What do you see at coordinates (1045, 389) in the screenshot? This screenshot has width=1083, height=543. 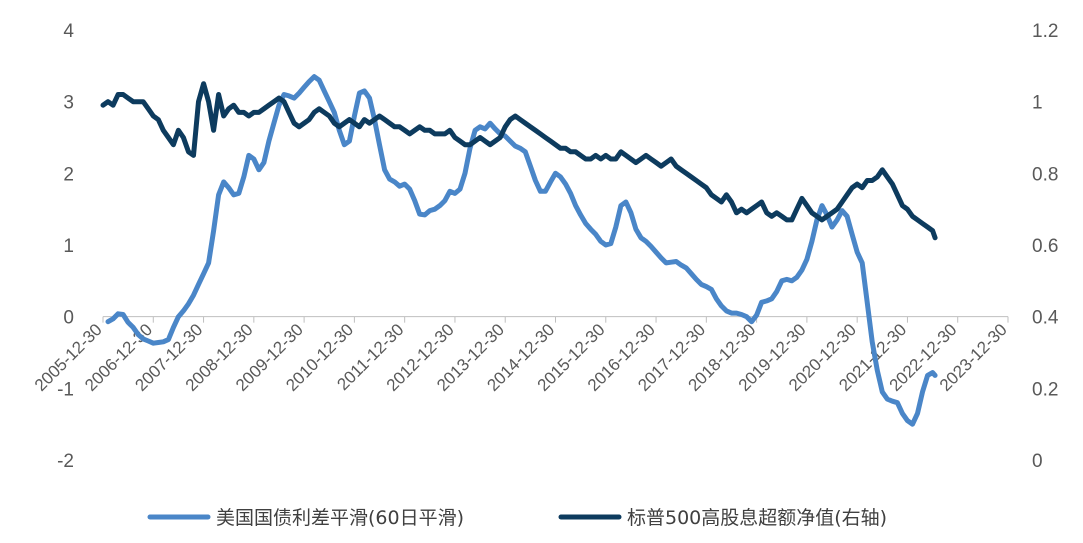 I see `right-axis-tick: 0.2` at bounding box center [1045, 389].